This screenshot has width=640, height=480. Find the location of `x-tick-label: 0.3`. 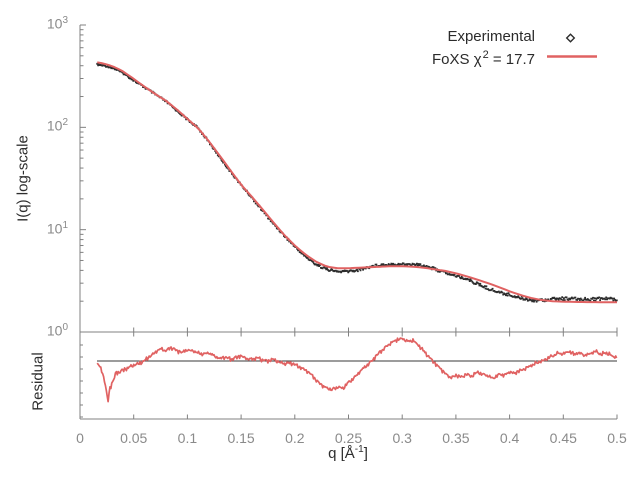

x-tick-label: 0.3 is located at coordinates (402, 438).